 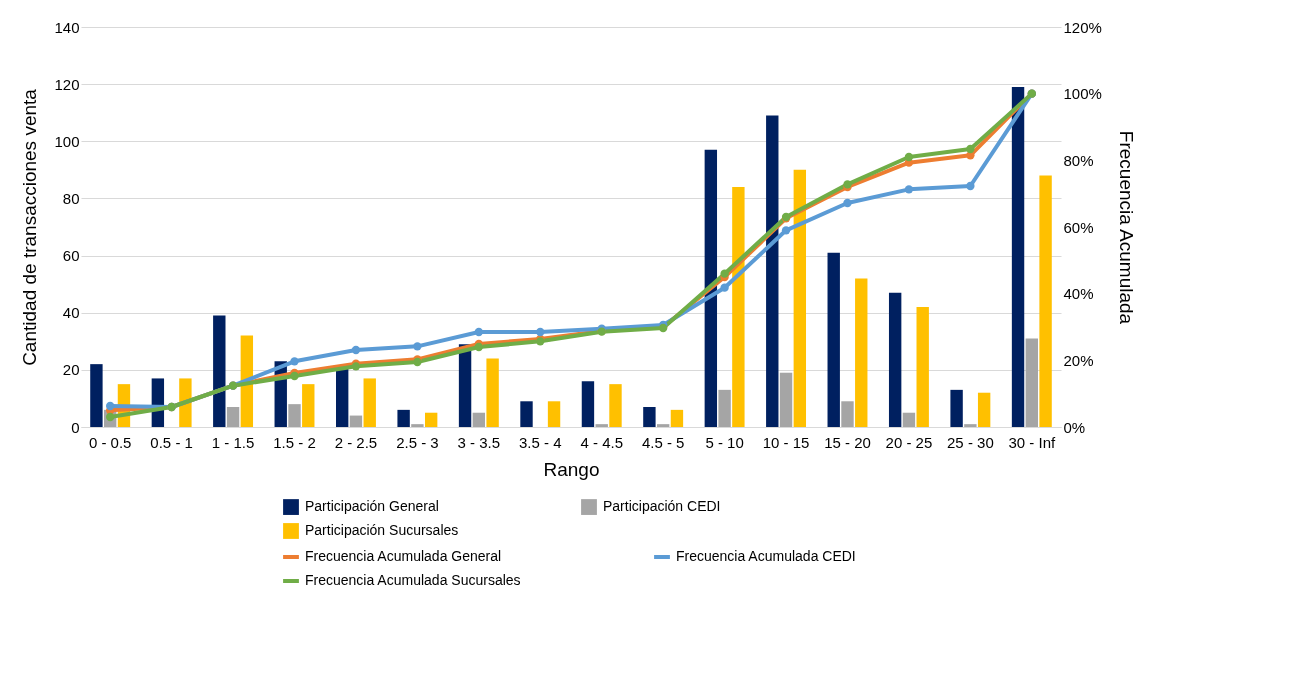 I want to click on y-tick-label: 0, so click(x=75, y=427).